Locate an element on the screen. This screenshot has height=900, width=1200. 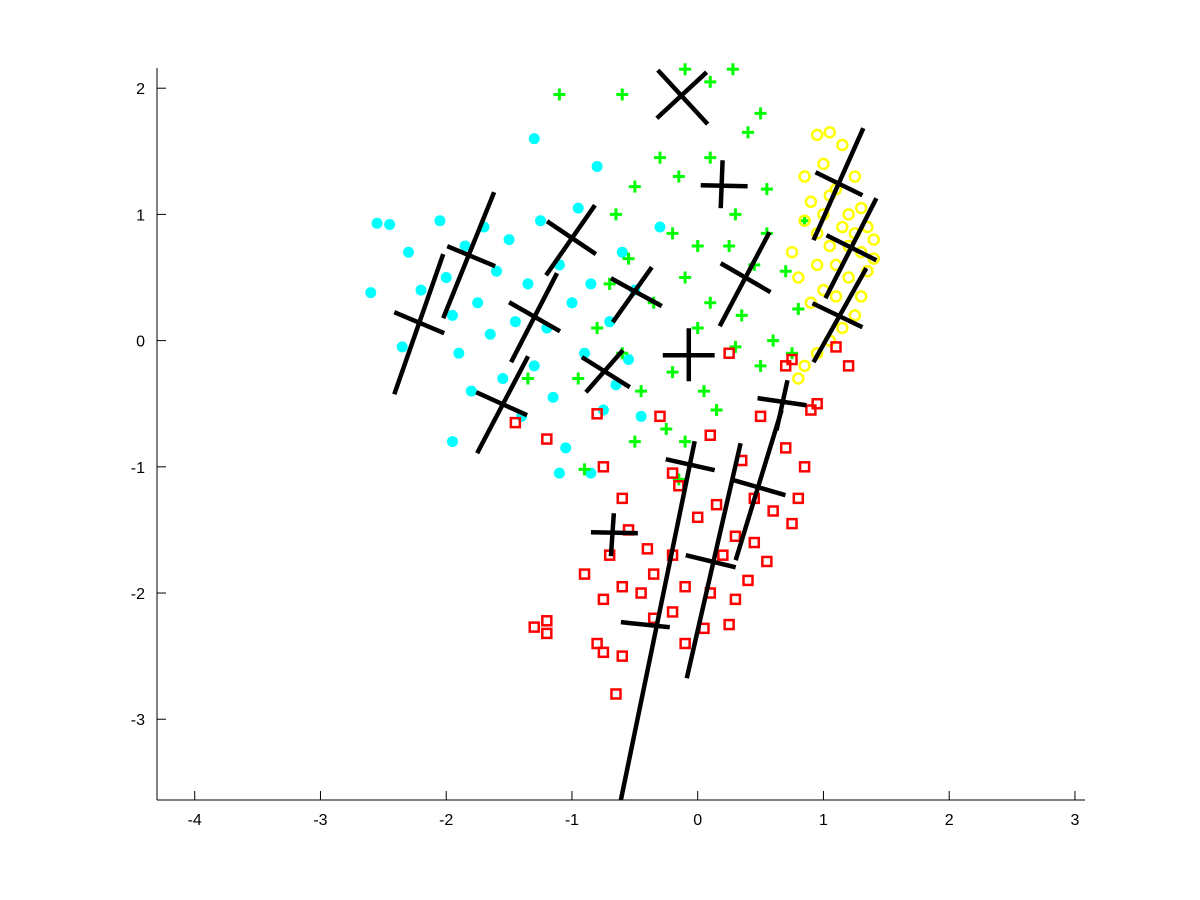
y-tick-label: 1 is located at coordinates (140, 215).